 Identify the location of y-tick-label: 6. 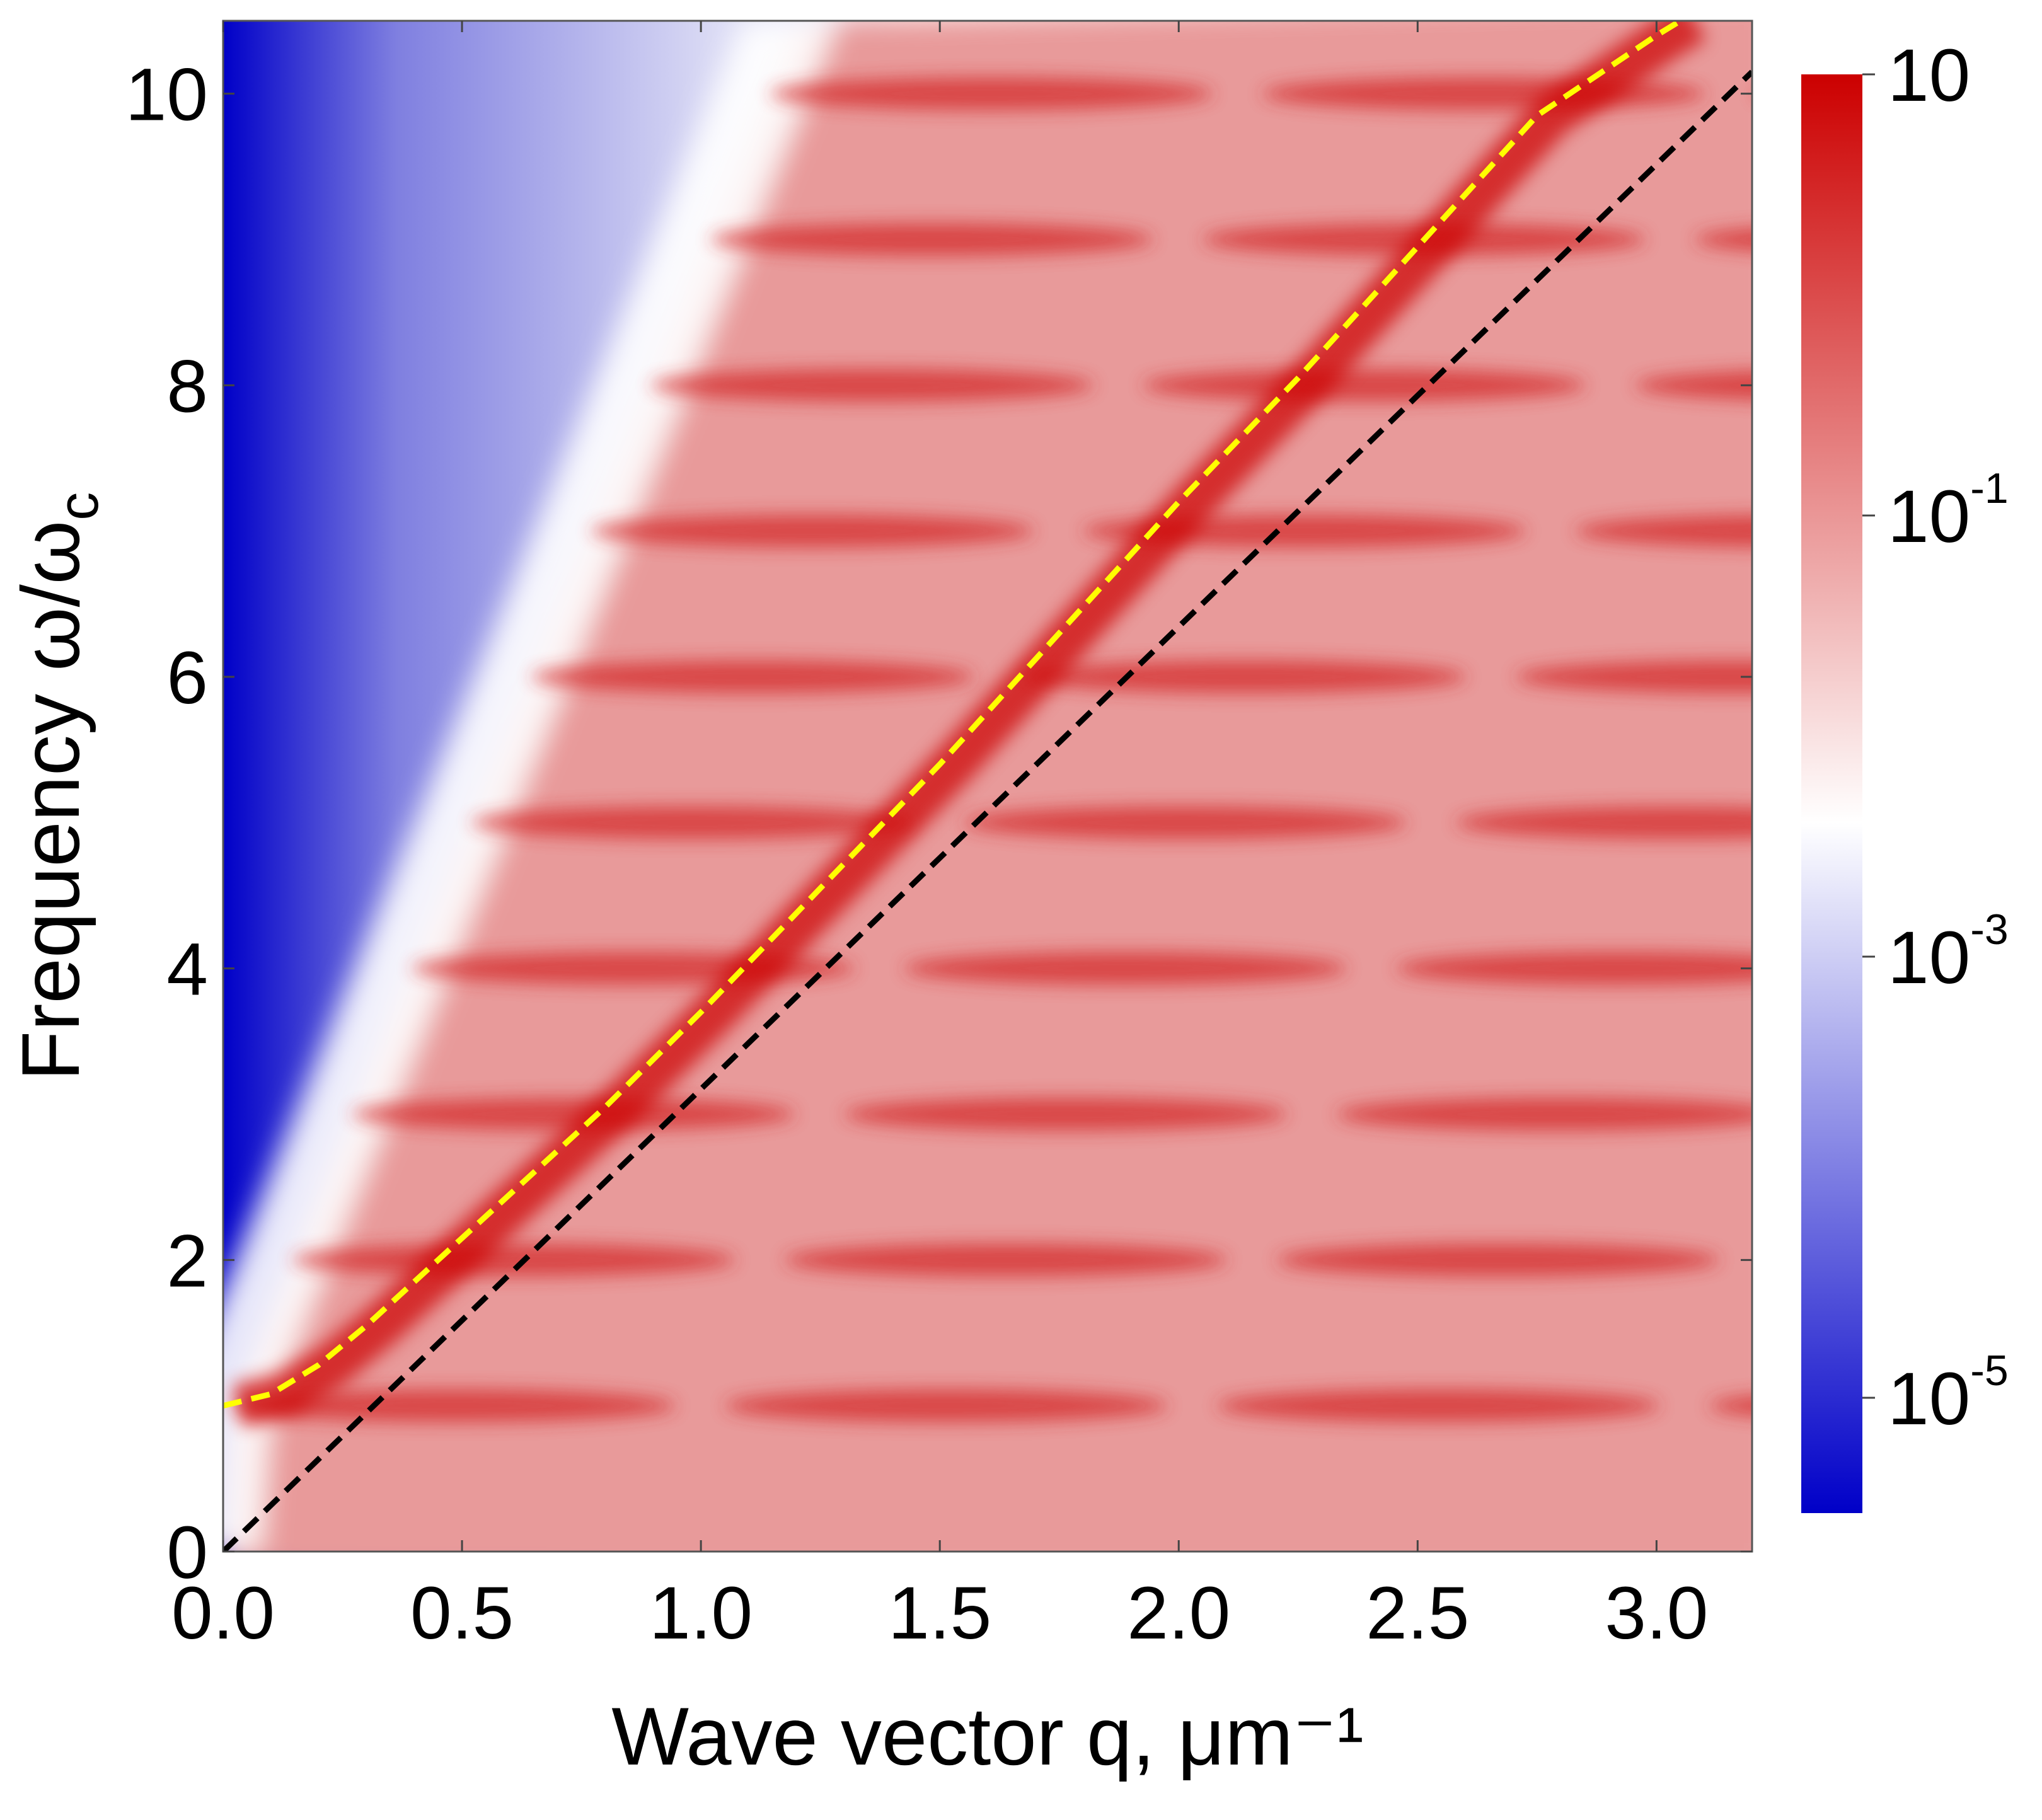
(187, 678).